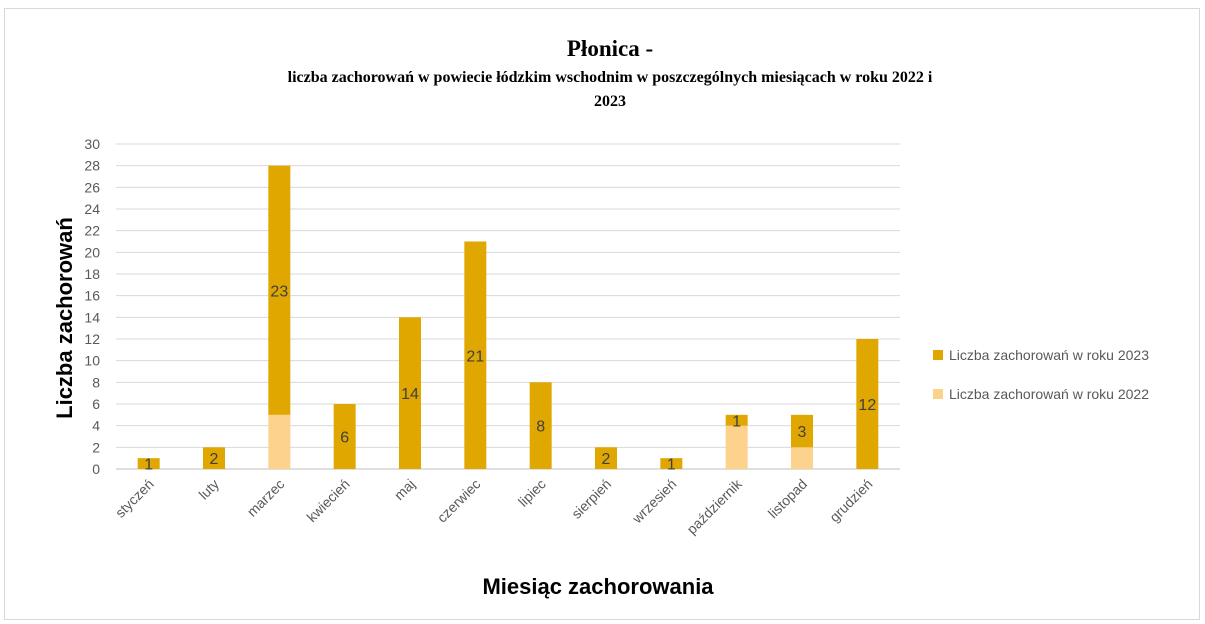  Describe the element at coordinates (92, 296) in the screenshot. I see `y-tick-label: 16` at that location.